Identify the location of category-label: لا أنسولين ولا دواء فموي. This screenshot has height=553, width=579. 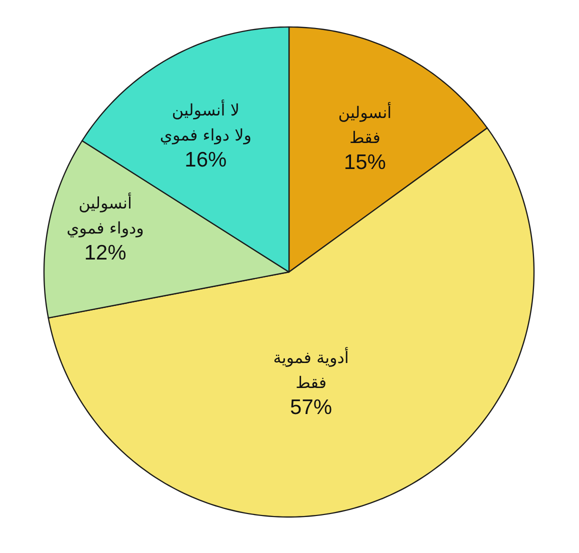
(206, 122).